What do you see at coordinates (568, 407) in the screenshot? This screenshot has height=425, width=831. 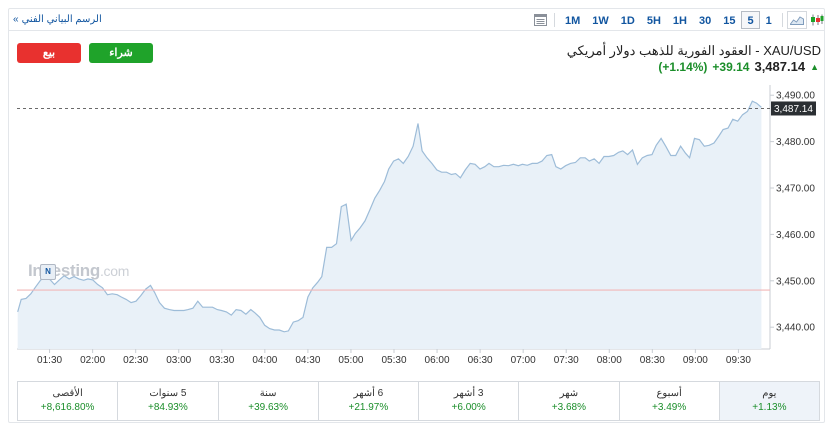 I see `perf-value: +3.68%` at bounding box center [568, 407].